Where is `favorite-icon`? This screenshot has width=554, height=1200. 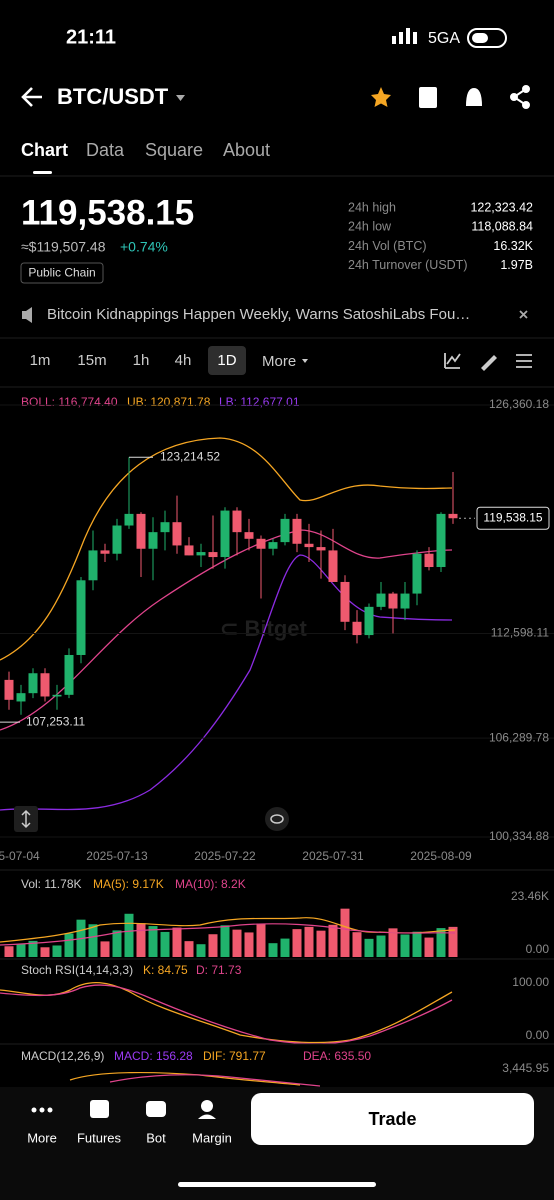
favorite-icon is located at coordinates (381, 97).